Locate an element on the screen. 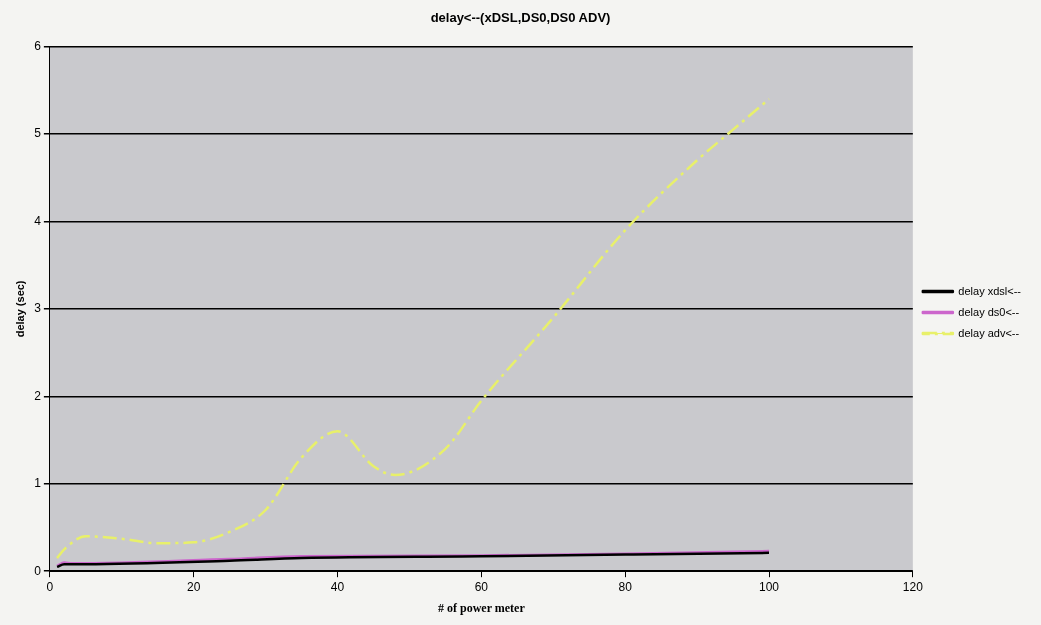 This screenshot has width=1041, height=625. y-tick-label: 4 is located at coordinates (38, 220).